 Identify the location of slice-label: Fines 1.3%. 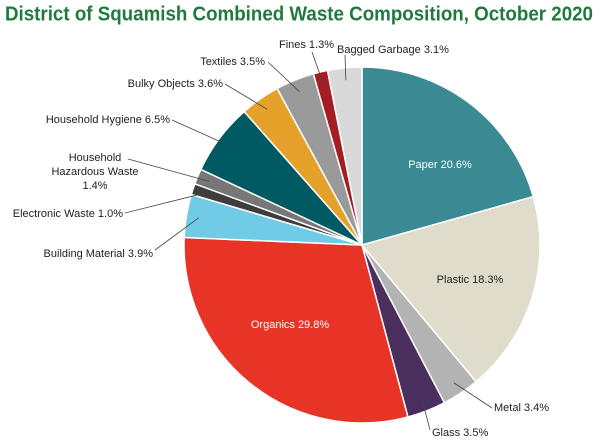
(306, 45).